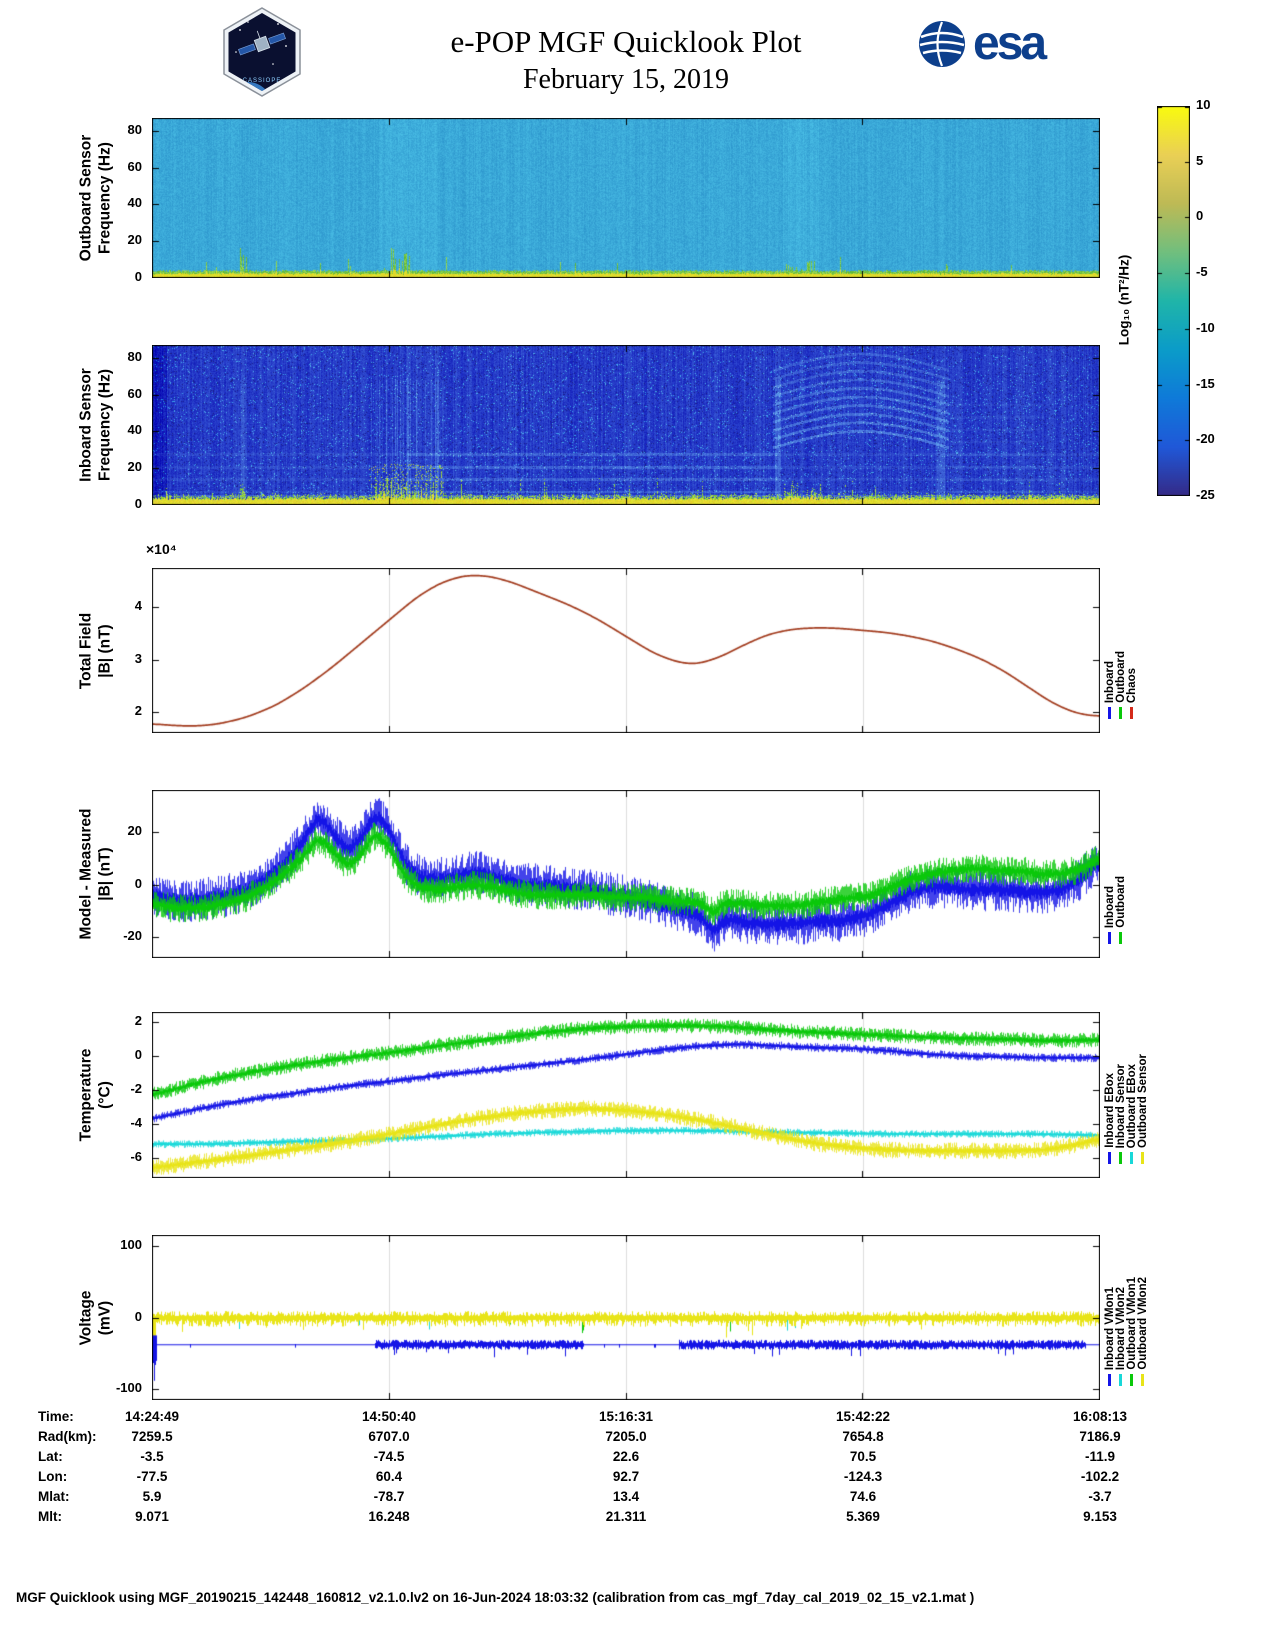 The width and height of the screenshot is (1275, 1650). I want to click on legend-entry: Outboard EBox, so click(1131, 1080).